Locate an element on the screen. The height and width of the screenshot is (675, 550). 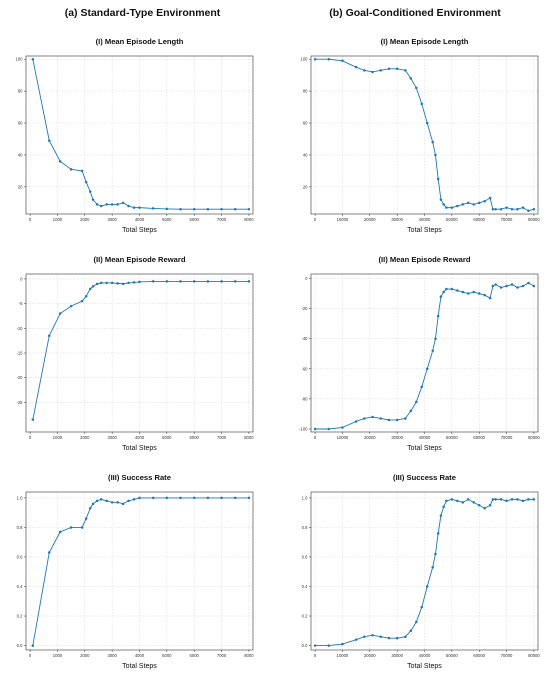
x-tick-label: 50000 is located at coordinates (452, 437).